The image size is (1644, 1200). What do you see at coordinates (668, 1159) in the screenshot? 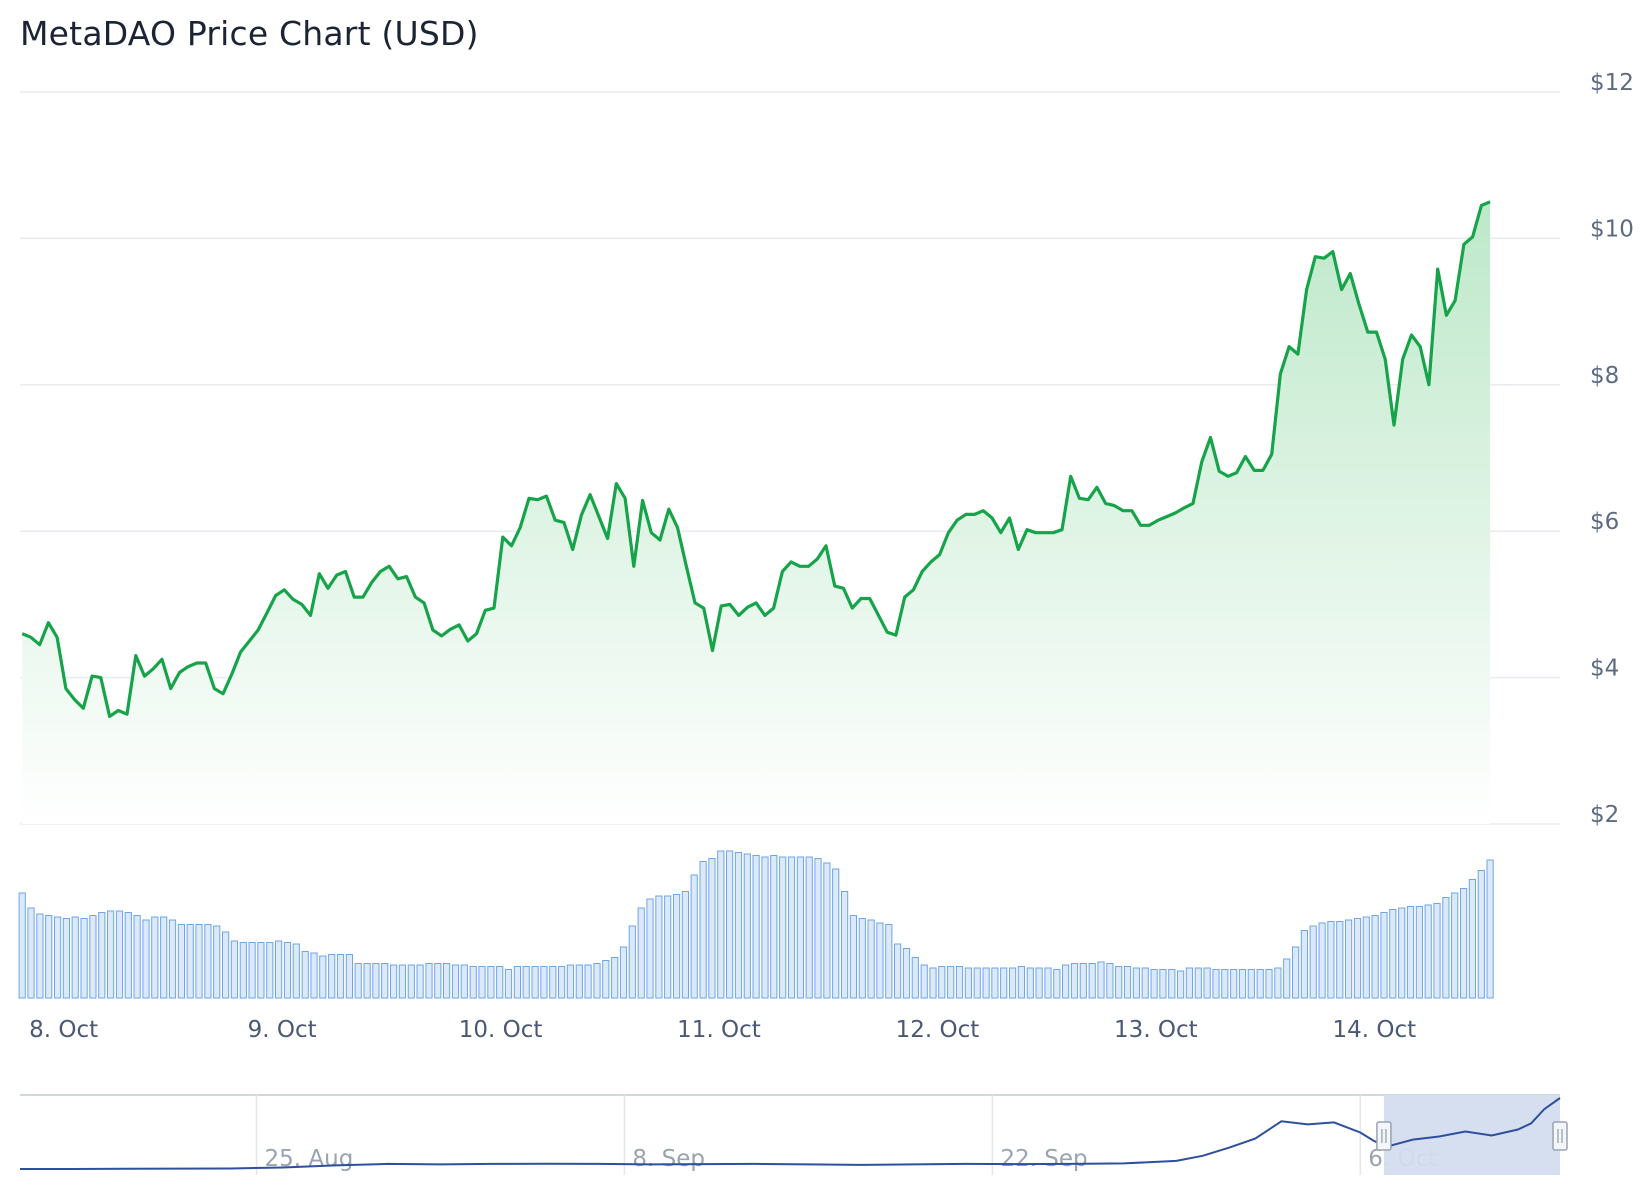
I see `navigator-tick-label: 8. Sep` at bounding box center [668, 1159].